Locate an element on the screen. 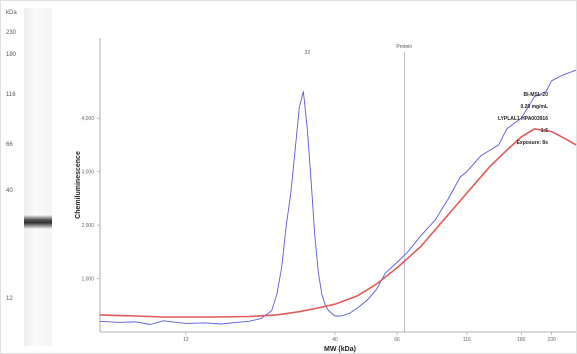  x-tick-label: 116 is located at coordinates (467, 340).